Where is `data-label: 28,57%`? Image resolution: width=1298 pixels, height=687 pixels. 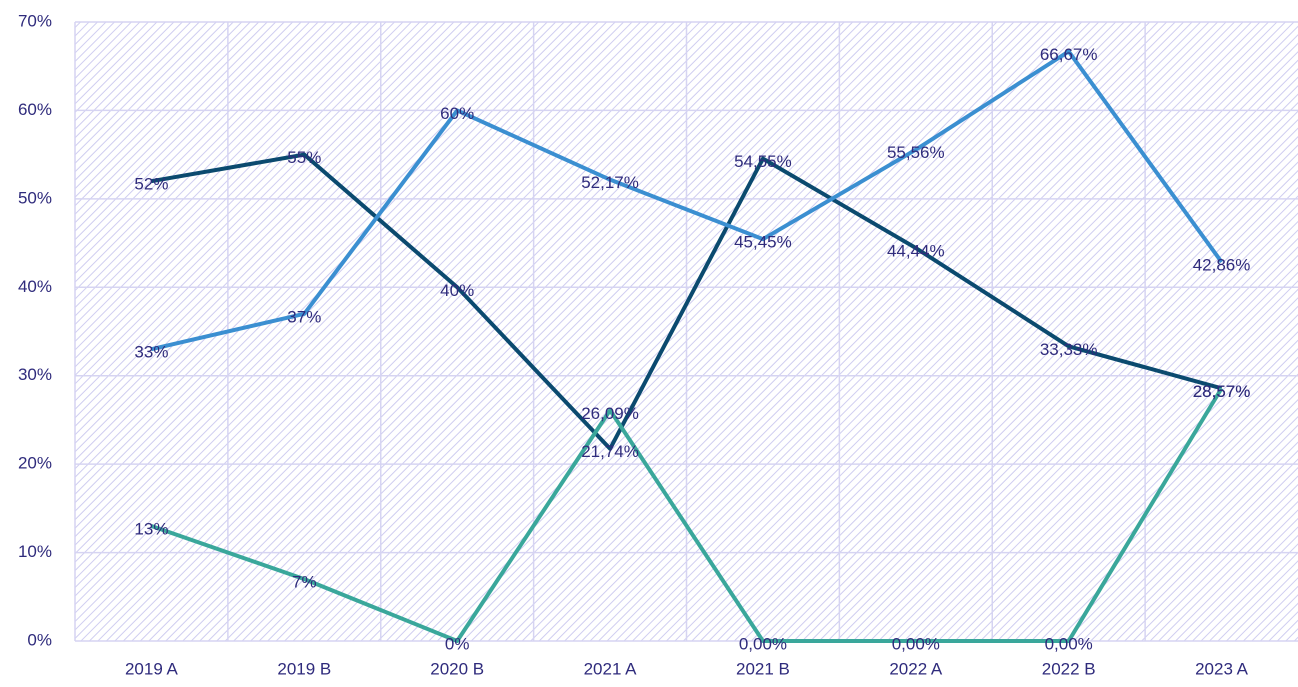
data-label: 28,57% is located at coordinates (1222, 391).